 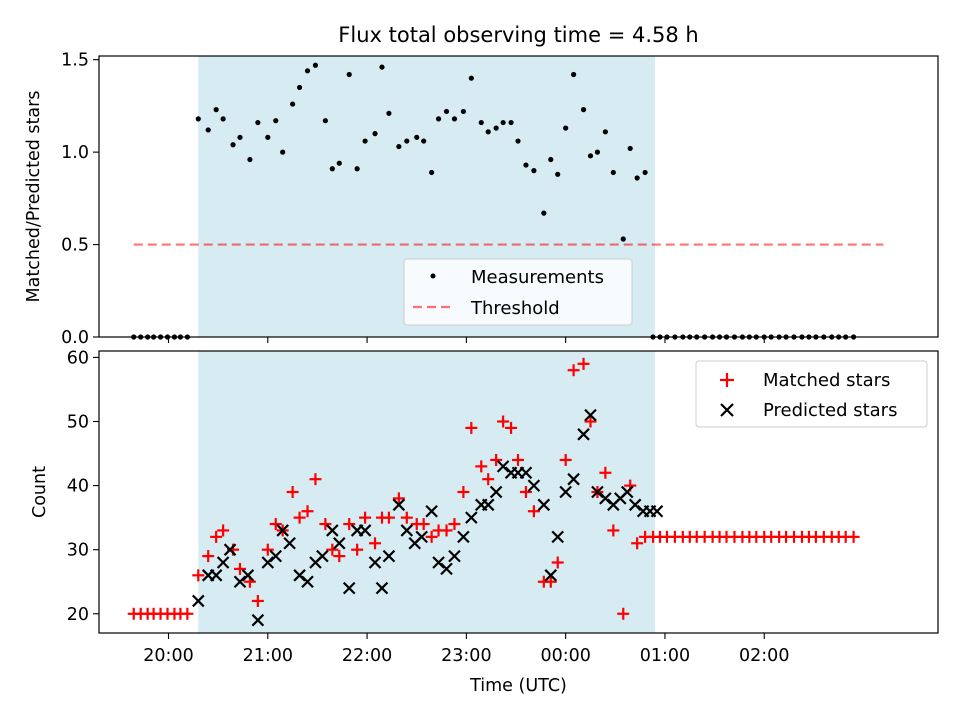 What do you see at coordinates (80, 199) in the screenshot?
I see `y-ticks: 0.0 0.5 1.0 1.5` at bounding box center [80, 199].